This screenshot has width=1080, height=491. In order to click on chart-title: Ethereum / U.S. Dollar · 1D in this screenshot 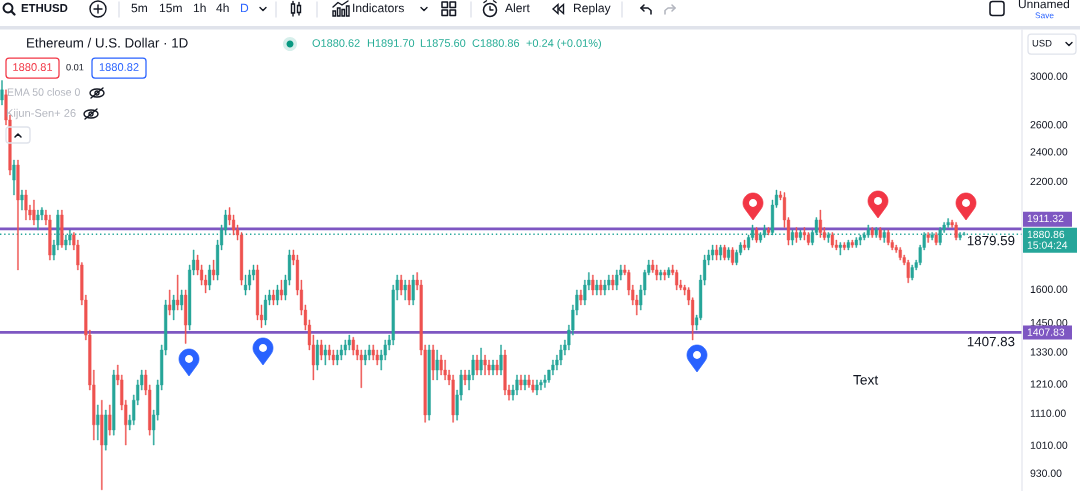, I will do `click(107, 42)`.